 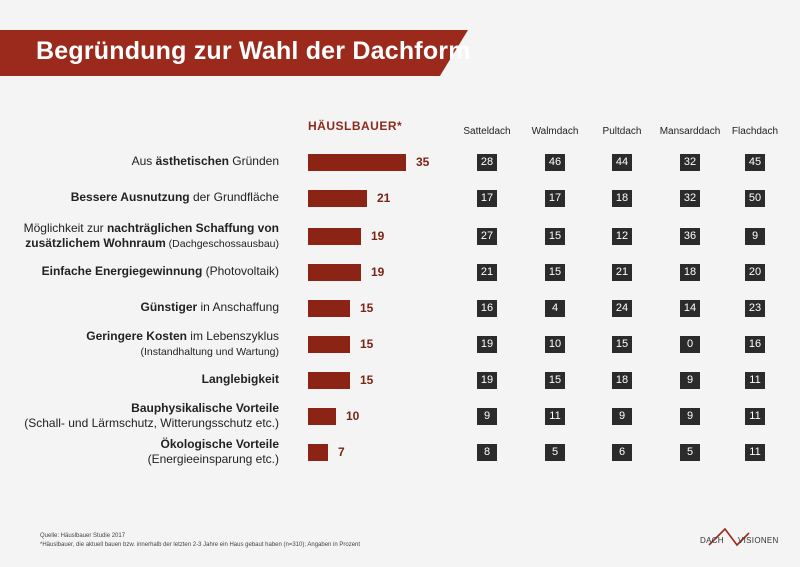 I want to click on value-cell-mansarddach: 36, so click(x=690, y=236).